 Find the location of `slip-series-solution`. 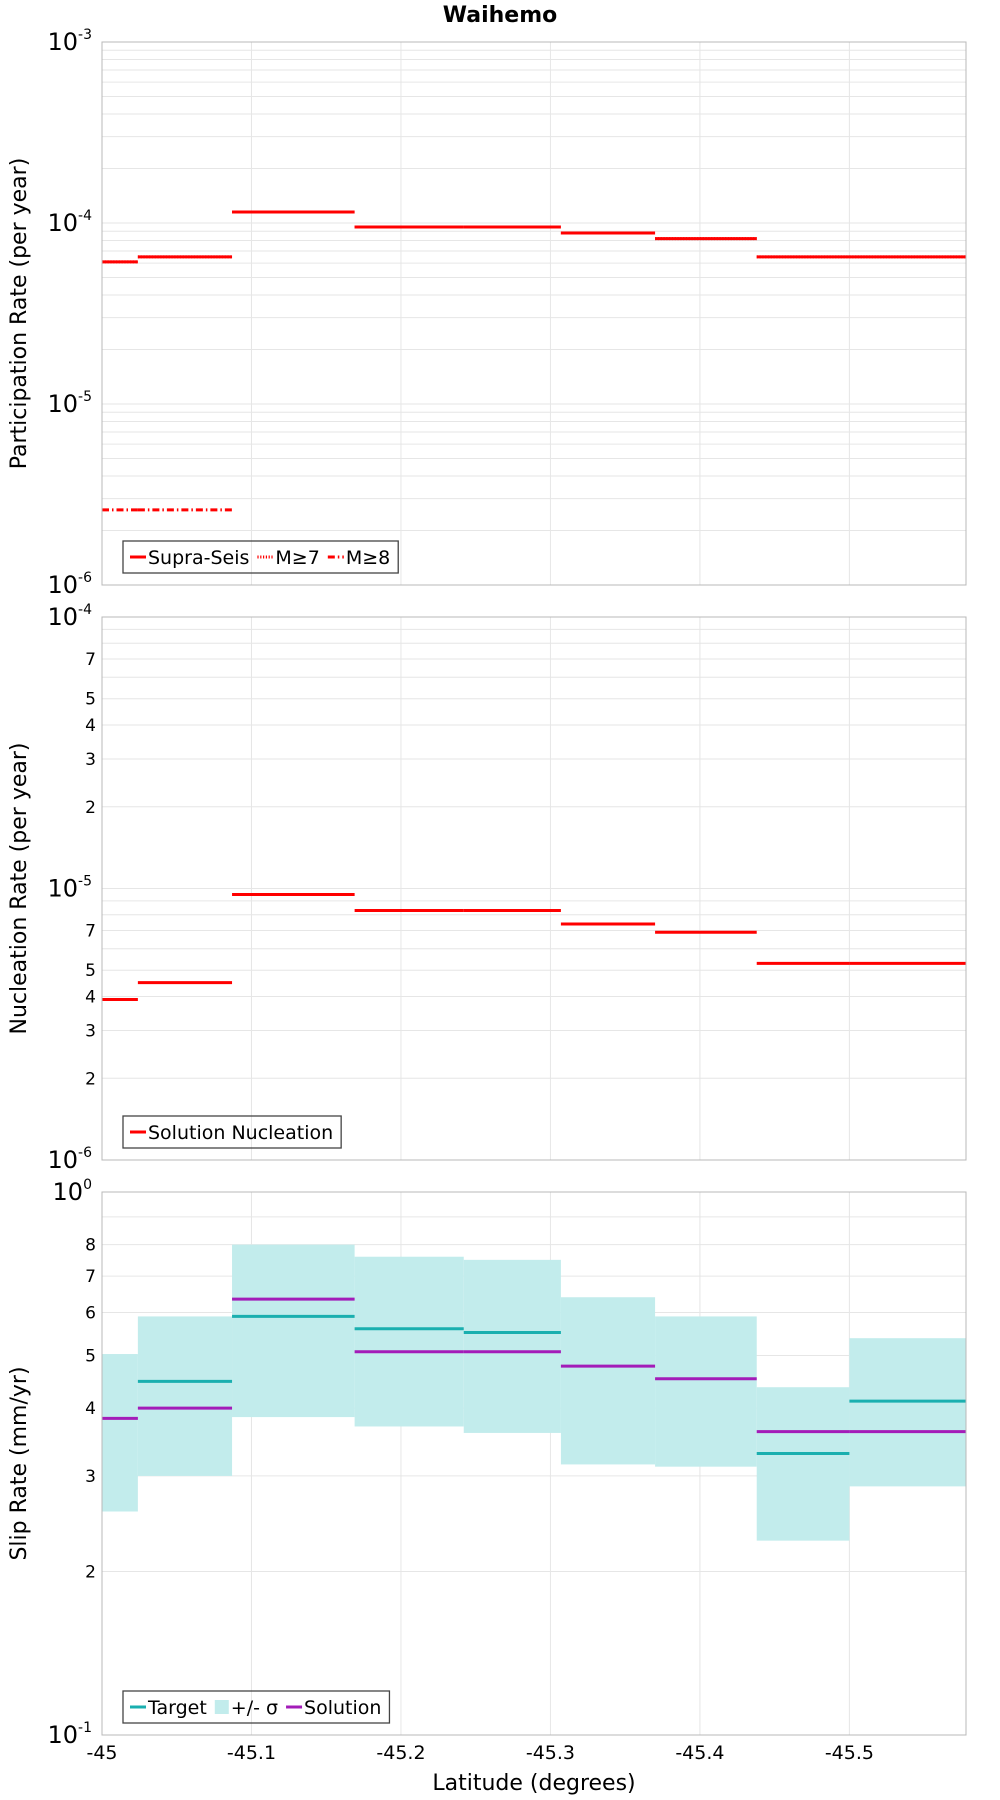

slip-series-solution is located at coordinates (534, 1365).